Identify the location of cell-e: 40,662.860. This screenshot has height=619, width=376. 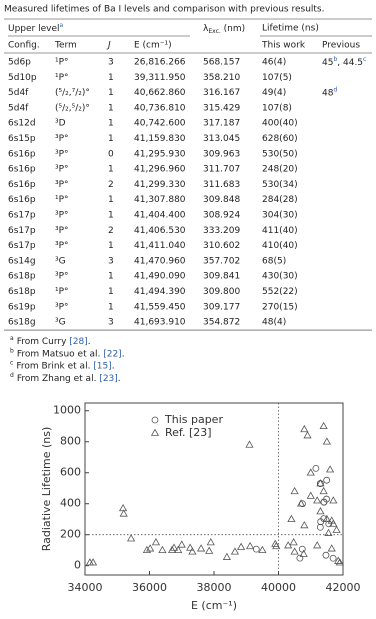
(160, 93).